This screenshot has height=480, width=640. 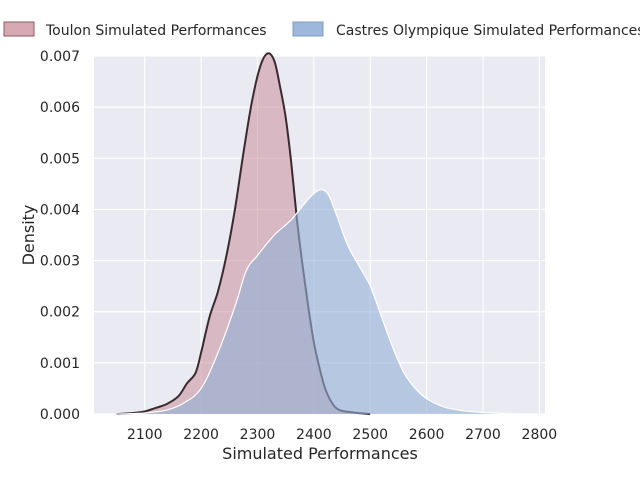 I want to click on y-tick-label: 0.005, so click(x=60, y=159).